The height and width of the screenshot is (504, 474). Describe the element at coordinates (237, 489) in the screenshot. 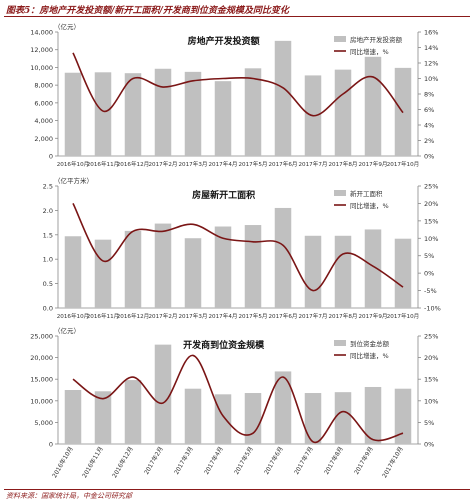

I see `bottom-divider` at that location.